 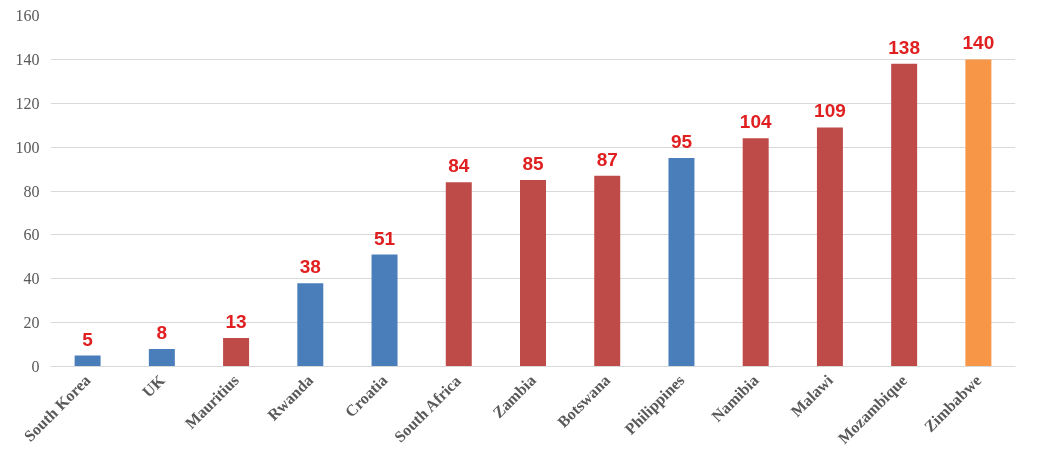 I want to click on y-tick-label: 80, so click(x=31, y=191).